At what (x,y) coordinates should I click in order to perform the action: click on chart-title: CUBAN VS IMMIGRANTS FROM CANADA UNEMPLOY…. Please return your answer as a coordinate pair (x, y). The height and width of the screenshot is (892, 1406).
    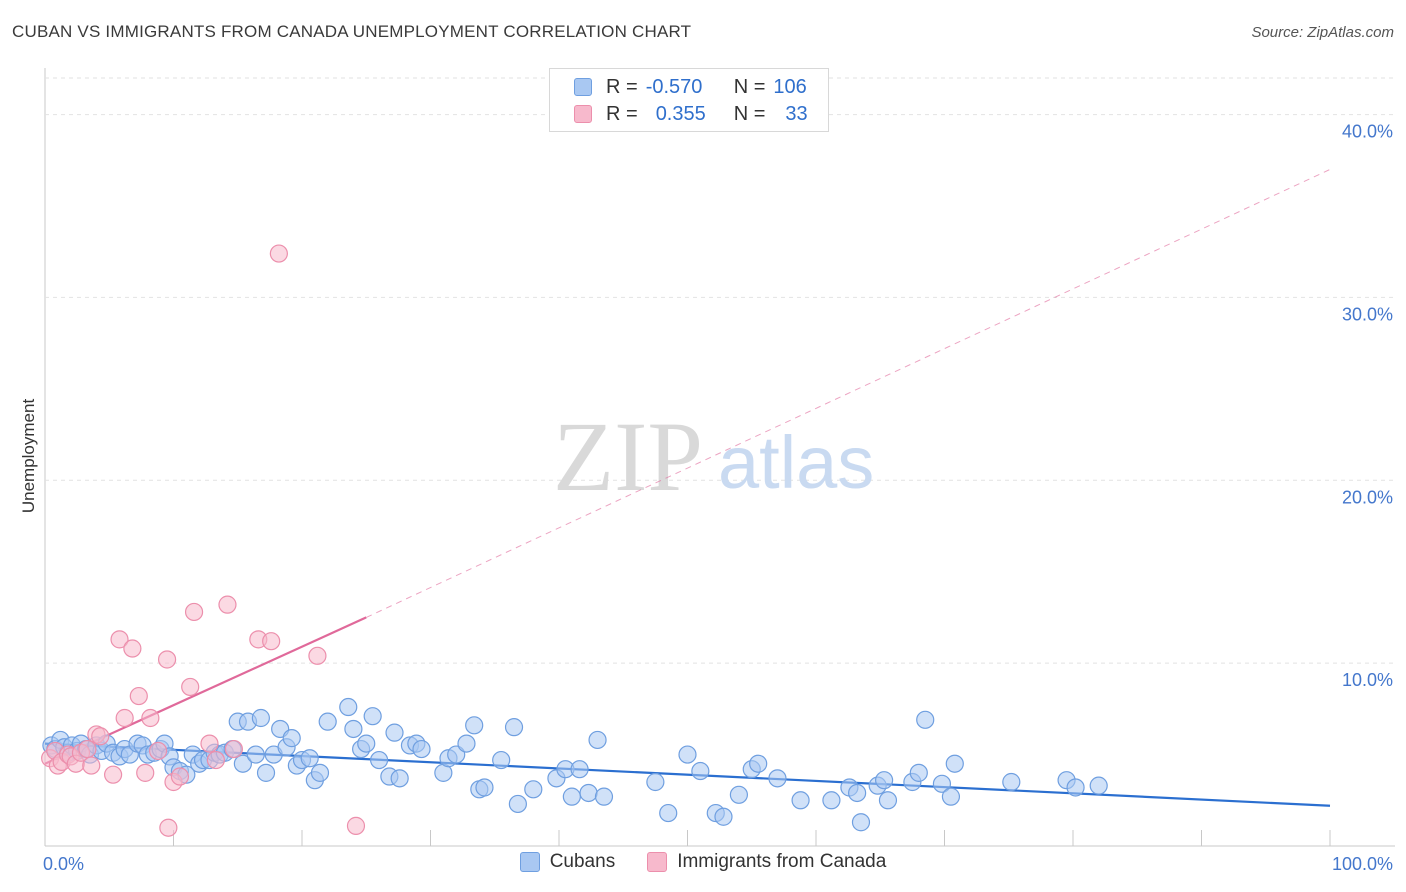
    Looking at the image, I should click on (352, 31).